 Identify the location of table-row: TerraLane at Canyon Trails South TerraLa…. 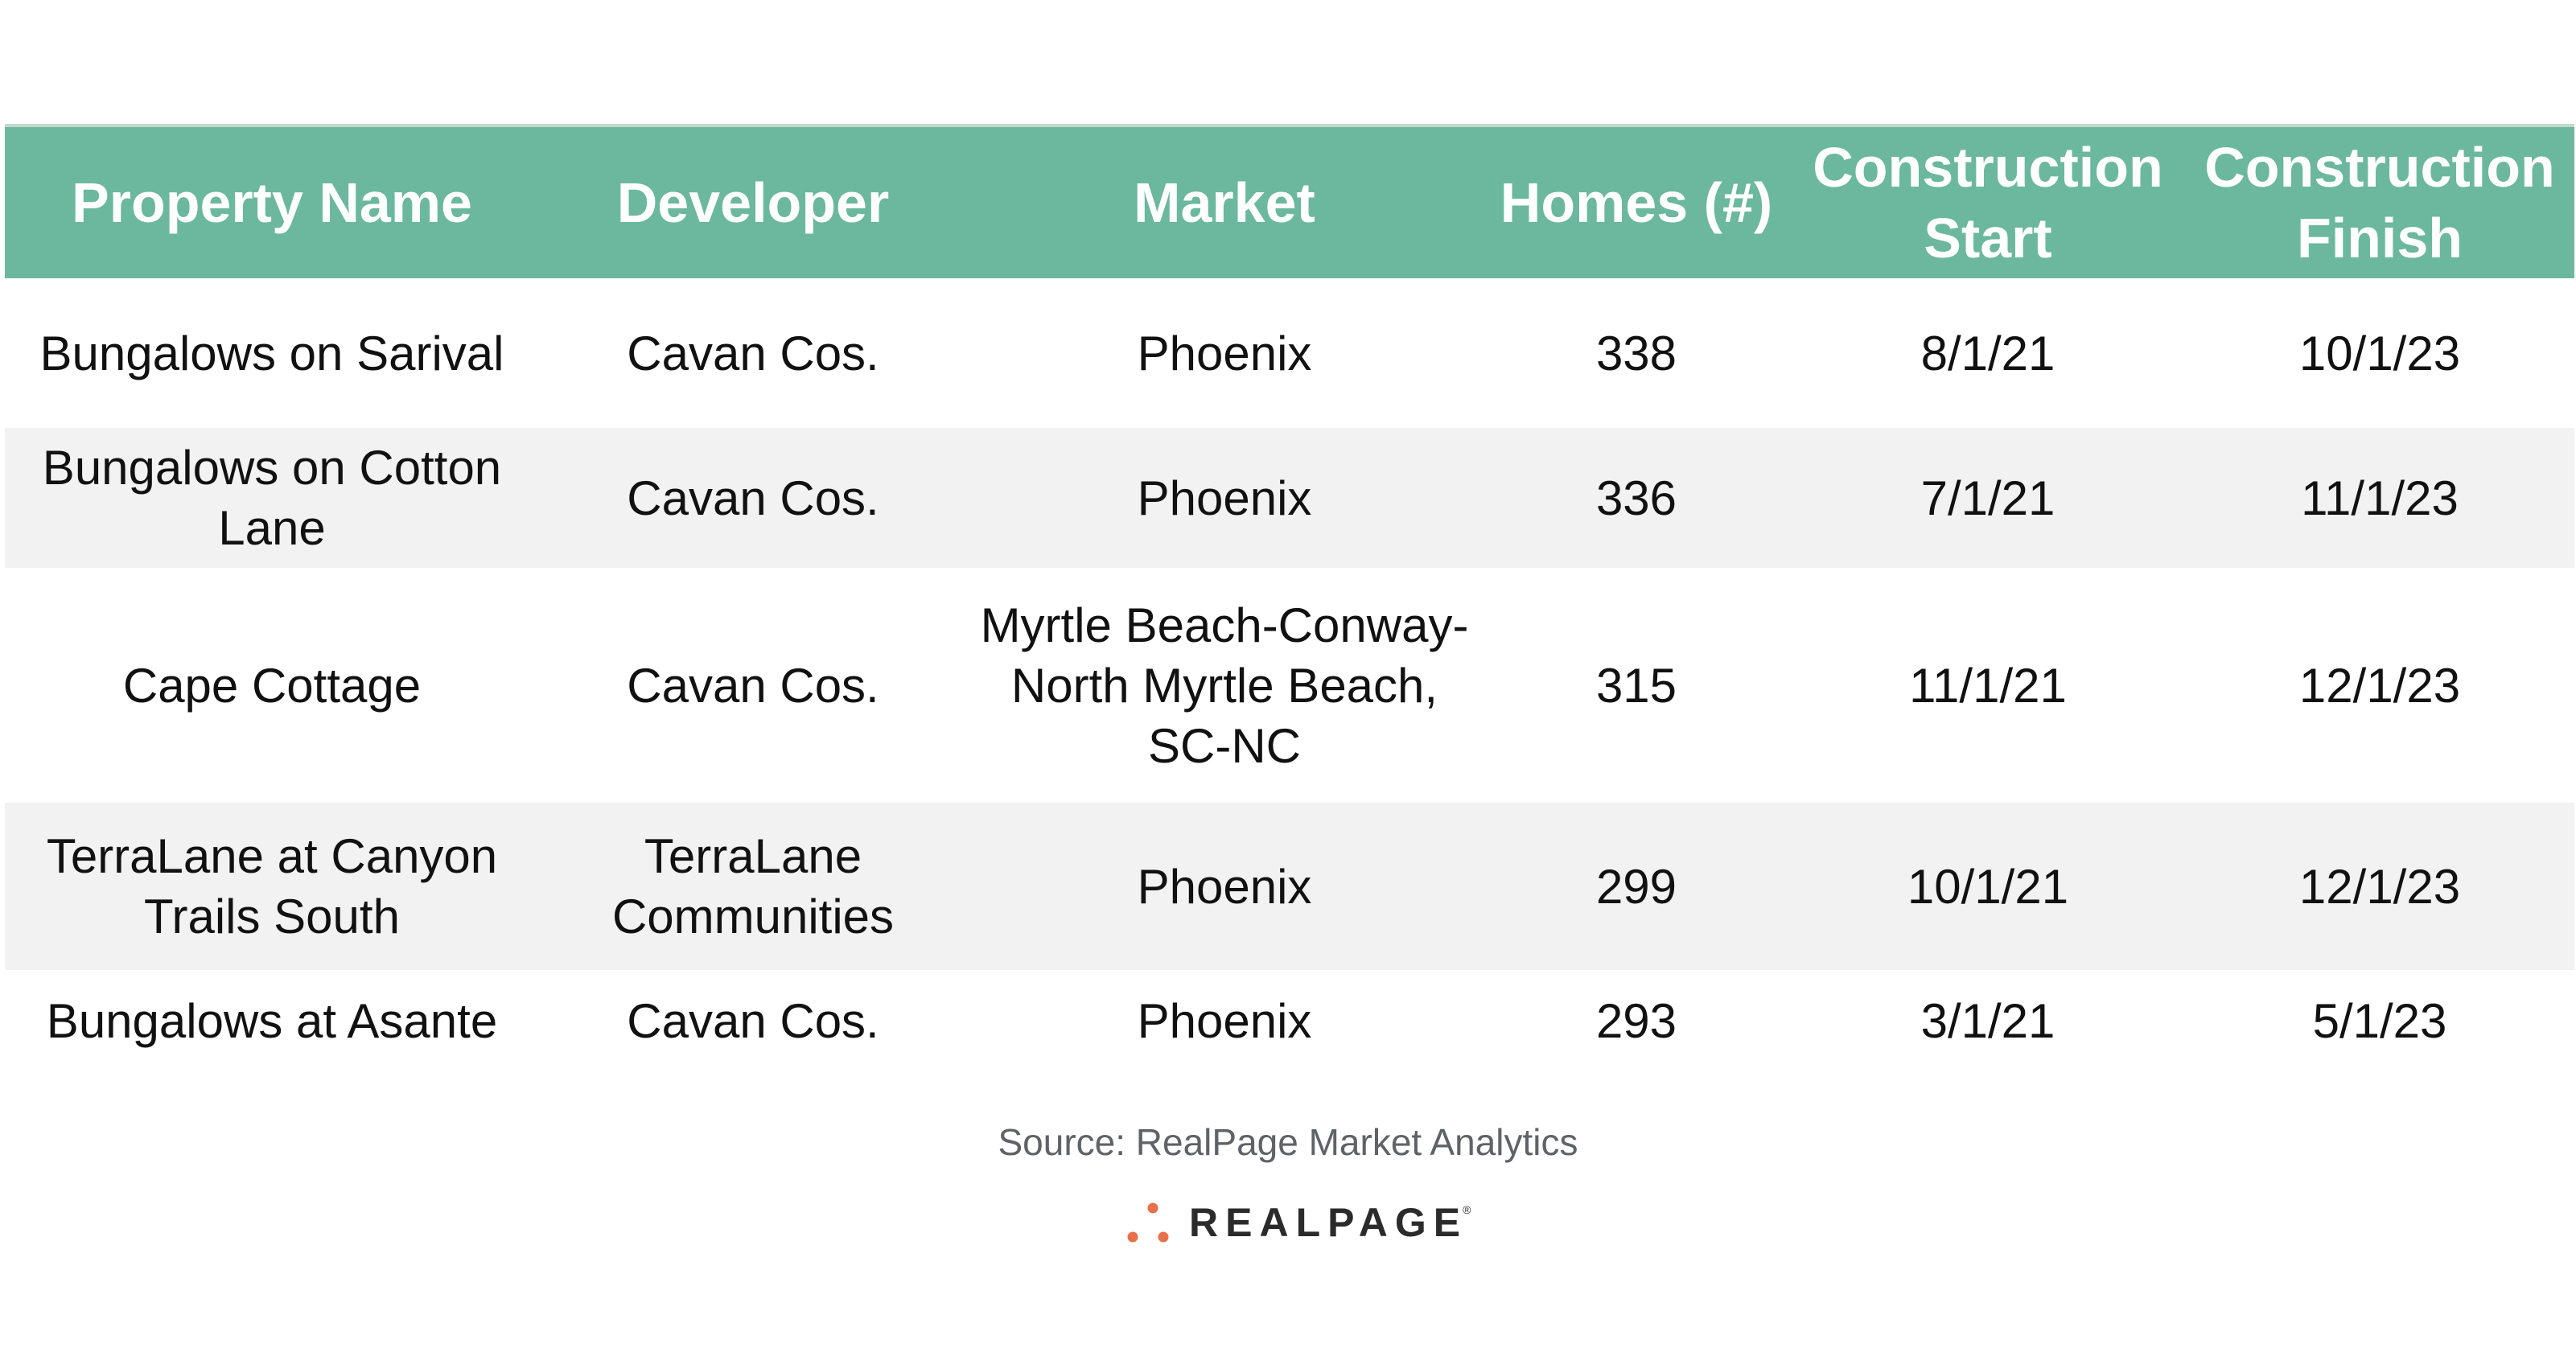
(1289, 887).